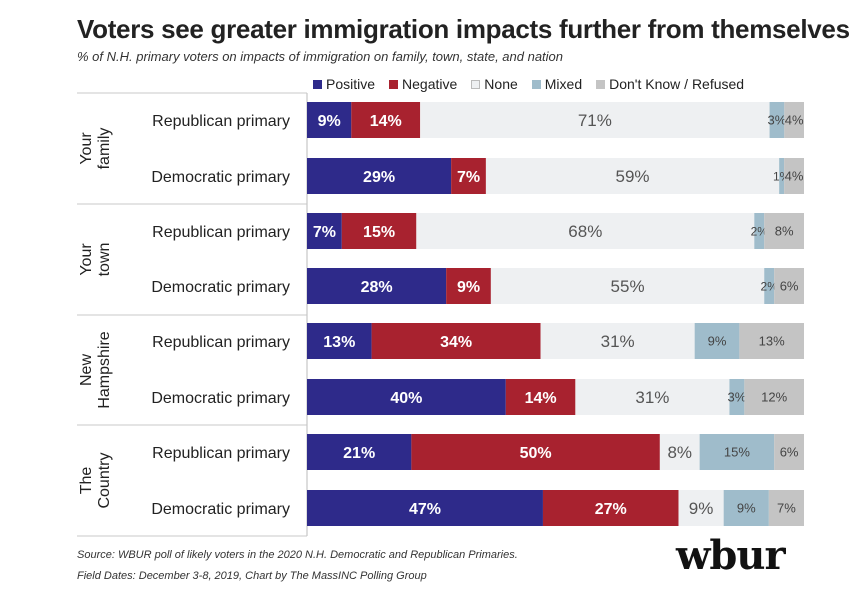 The height and width of the screenshot is (604, 866). What do you see at coordinates (221, 453) in the screenshot?
I see `row-label-the-country-republican-primary: Republican primary` at bounding box center [221, 453].